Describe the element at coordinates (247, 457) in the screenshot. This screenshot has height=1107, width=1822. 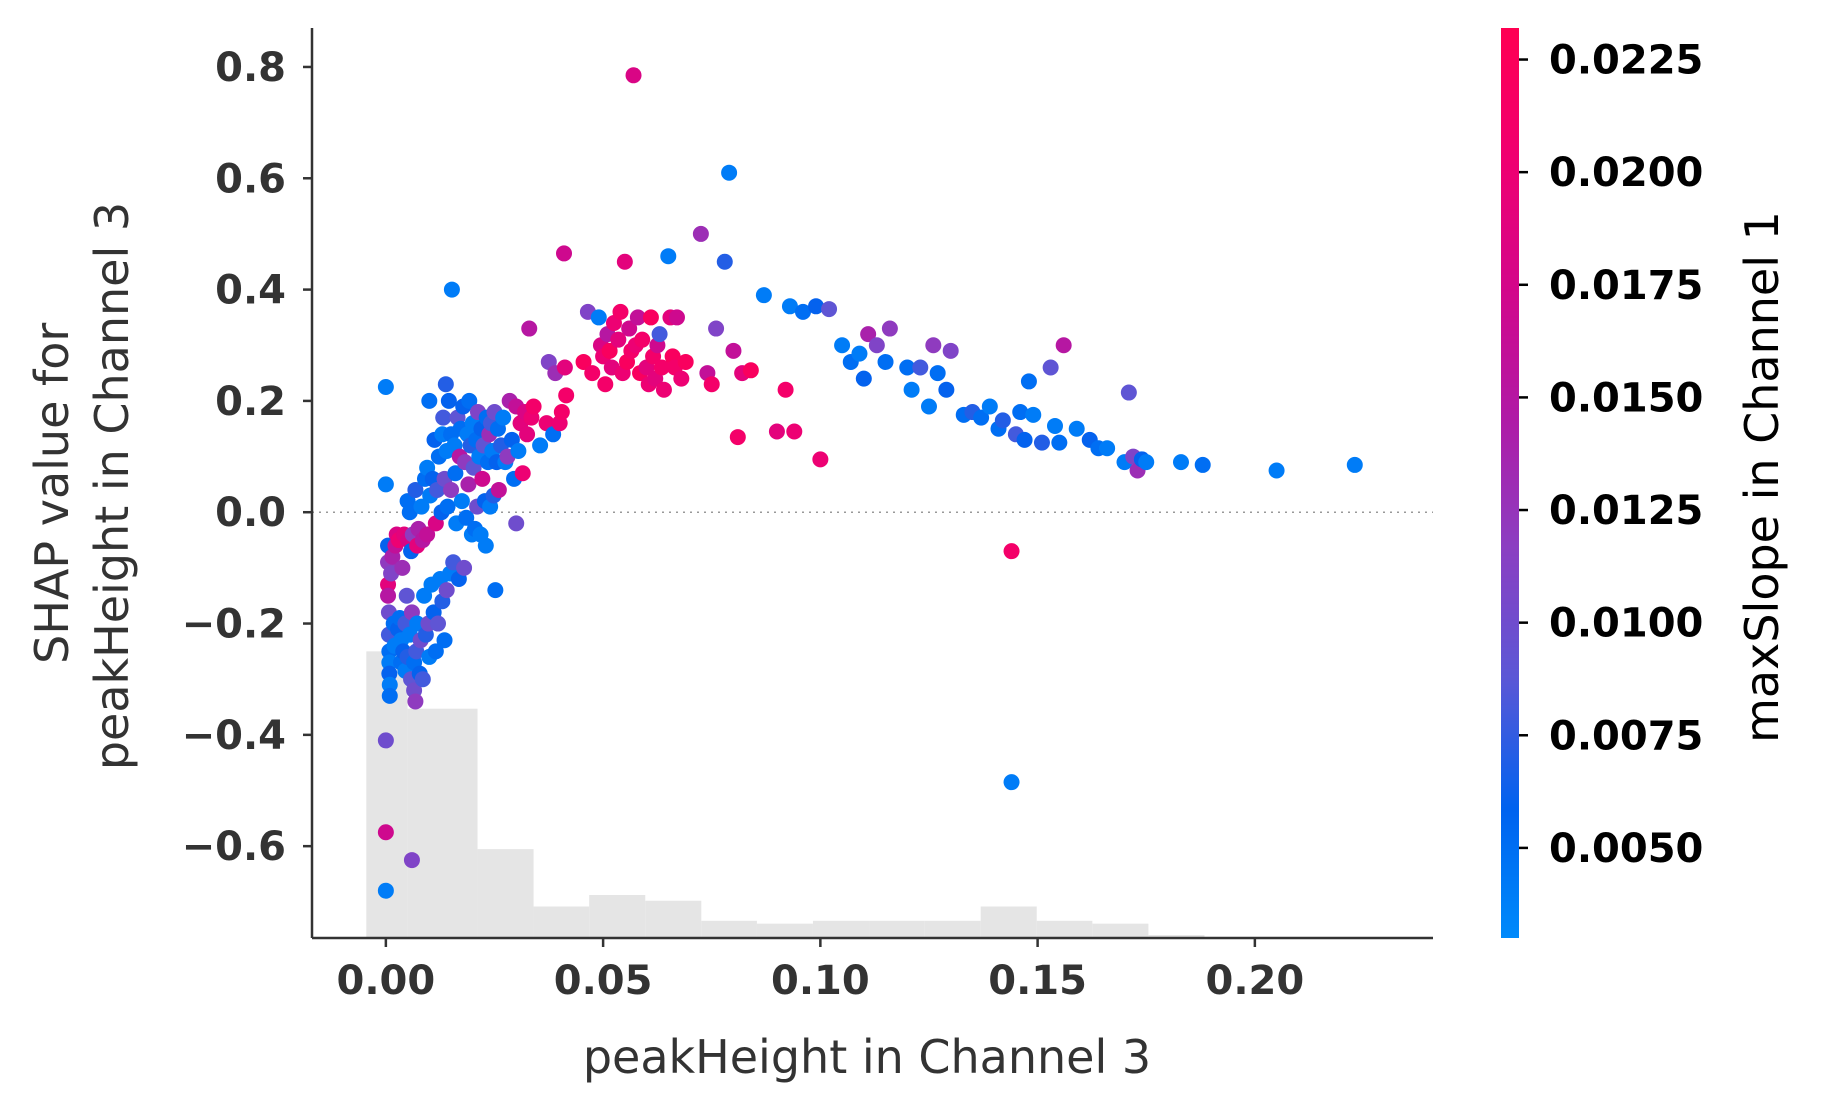
I see `y-axis-ticks: 0.8 0.6 0.4 0.2 0.0 −0.2 −0.4 −0.6` at that location.